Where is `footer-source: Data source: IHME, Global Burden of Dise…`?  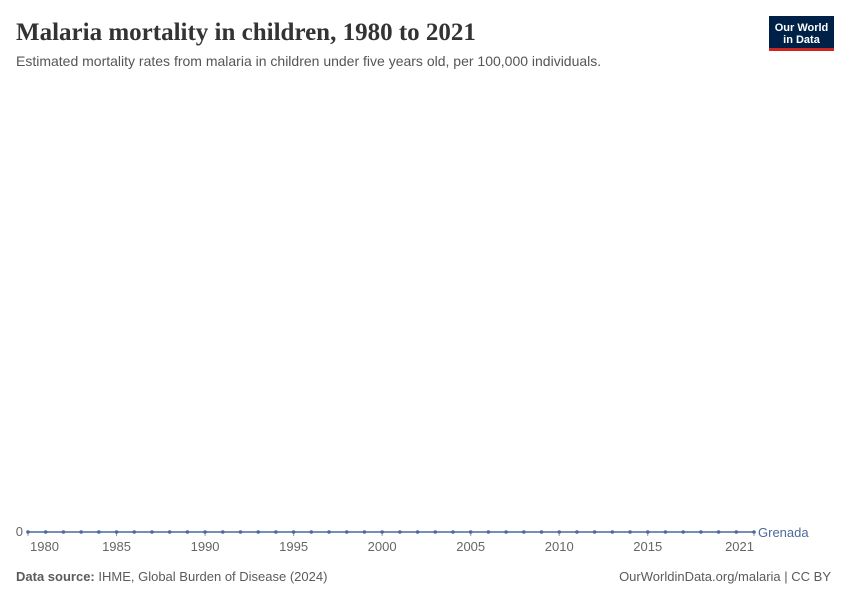 footer-source: Data source: IHME, Global Burden of Dise… is located at coordinates (171, 576).